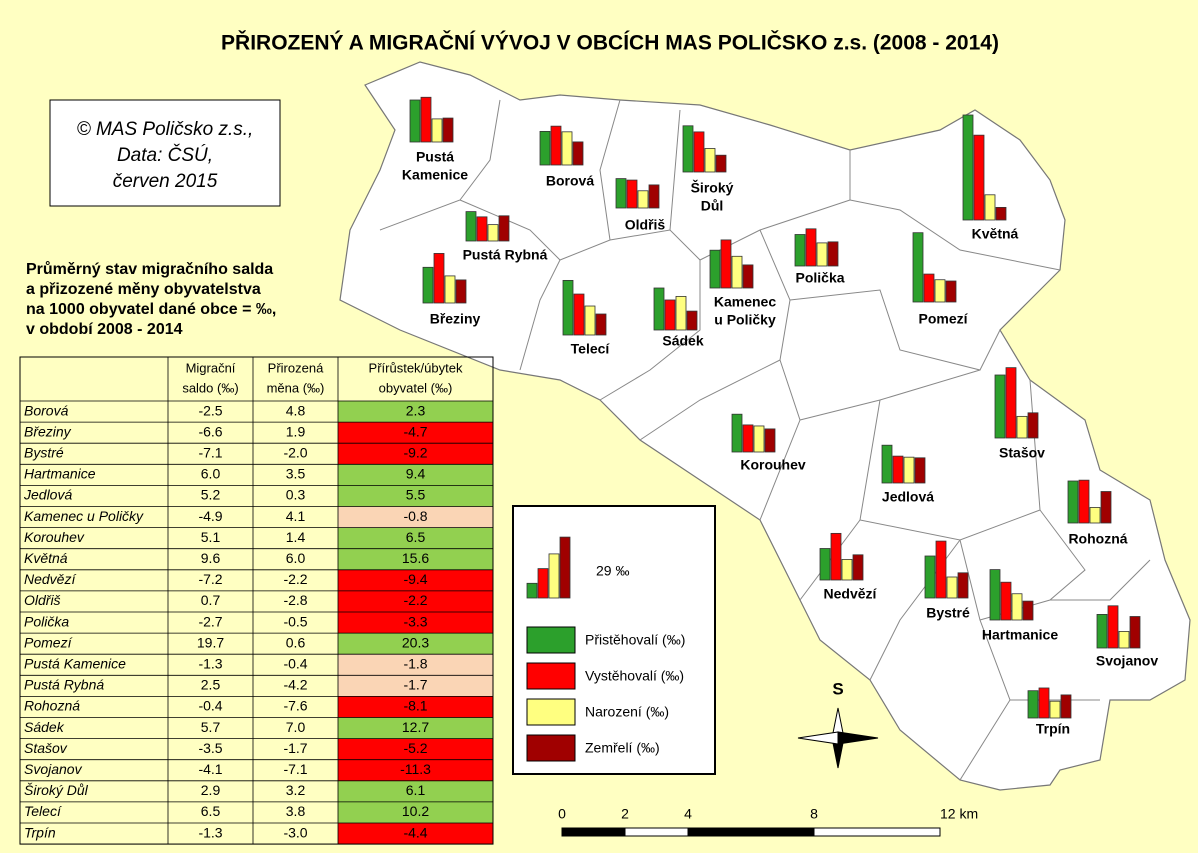 The width and height of the screenshot is (1198, 853). Describe the element at coordinates (165, 155) in the screenshot. I see `credit-text: Data: ČSÚ,` at that location.